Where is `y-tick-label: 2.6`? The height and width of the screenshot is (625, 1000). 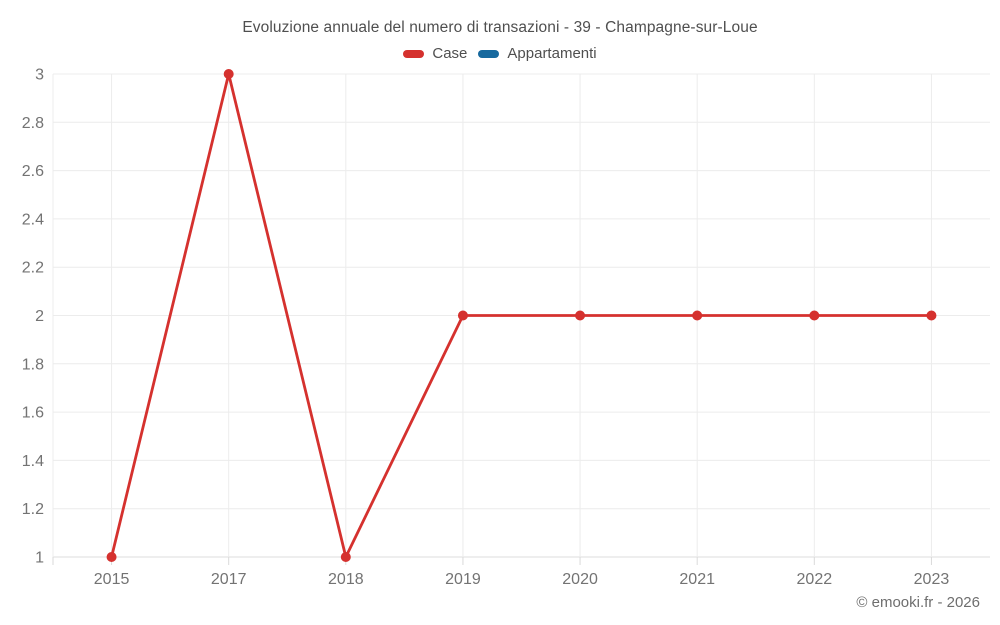 y-tick-label: 2.6 is located at coordinates (33, 171).